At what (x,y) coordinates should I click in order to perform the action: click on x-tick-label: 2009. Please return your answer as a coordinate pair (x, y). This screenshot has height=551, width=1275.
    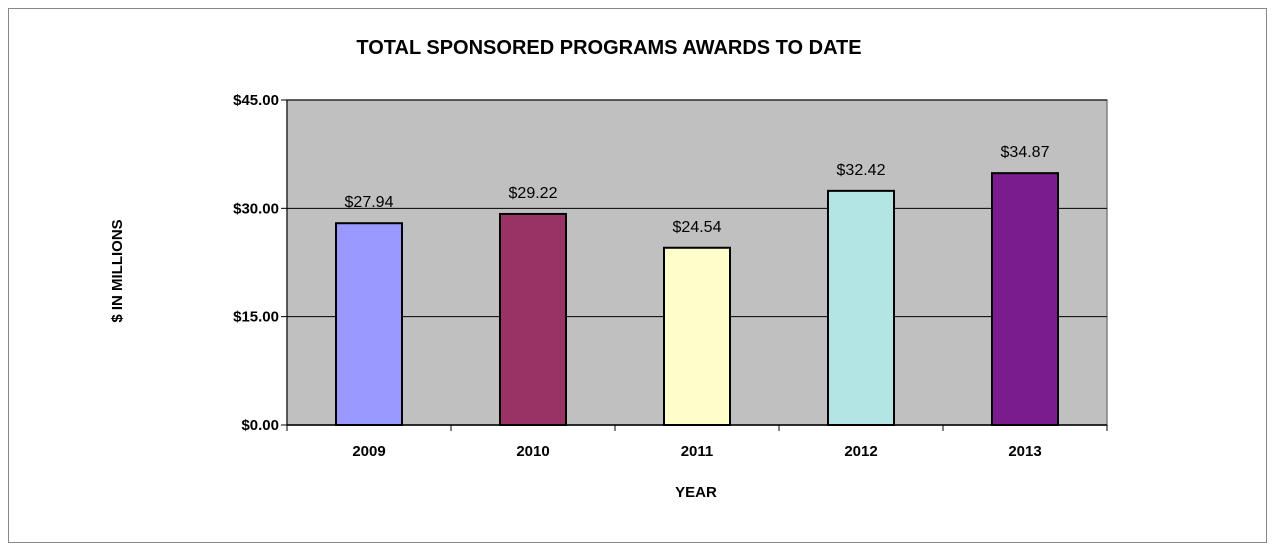
    Looking at the image, I should click on (368, 451).